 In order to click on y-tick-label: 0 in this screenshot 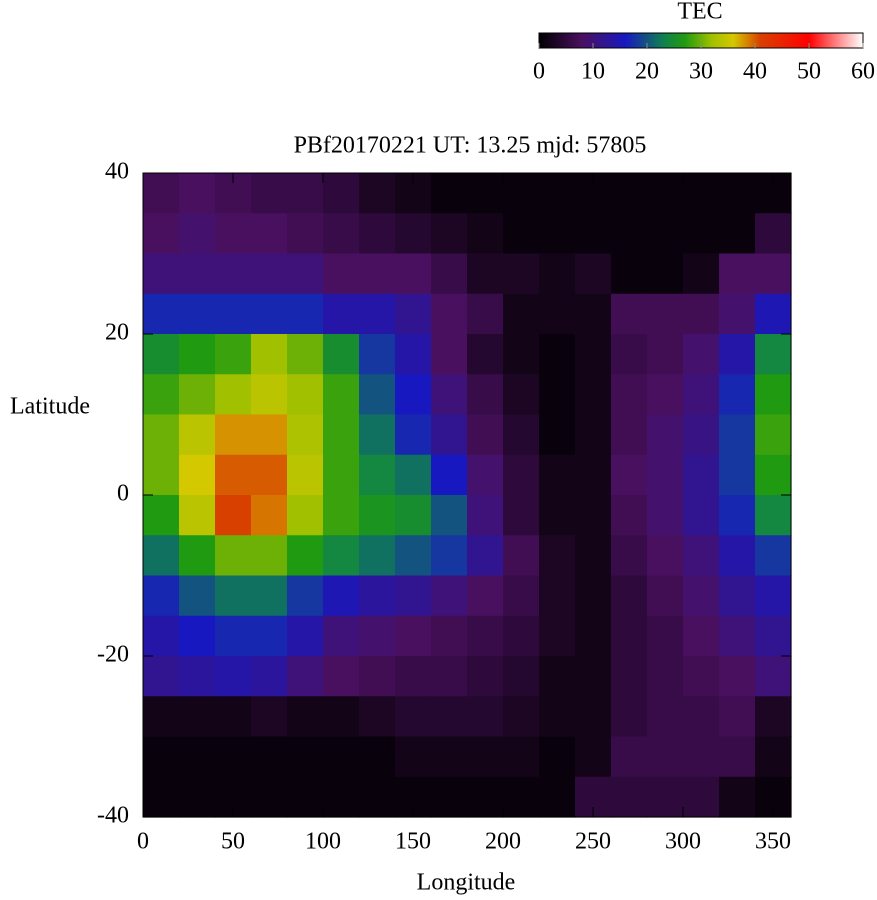, I will do `click(123, 494)`.